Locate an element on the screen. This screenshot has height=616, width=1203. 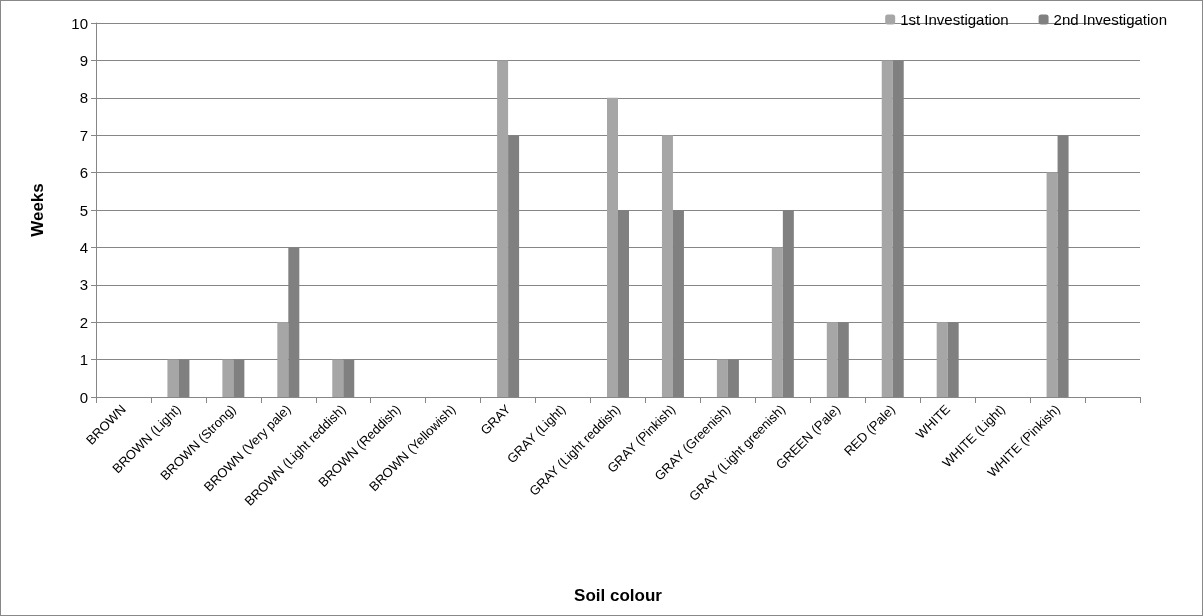
legend-label: 2nd Investigation is located at coordinates (1110, 19).